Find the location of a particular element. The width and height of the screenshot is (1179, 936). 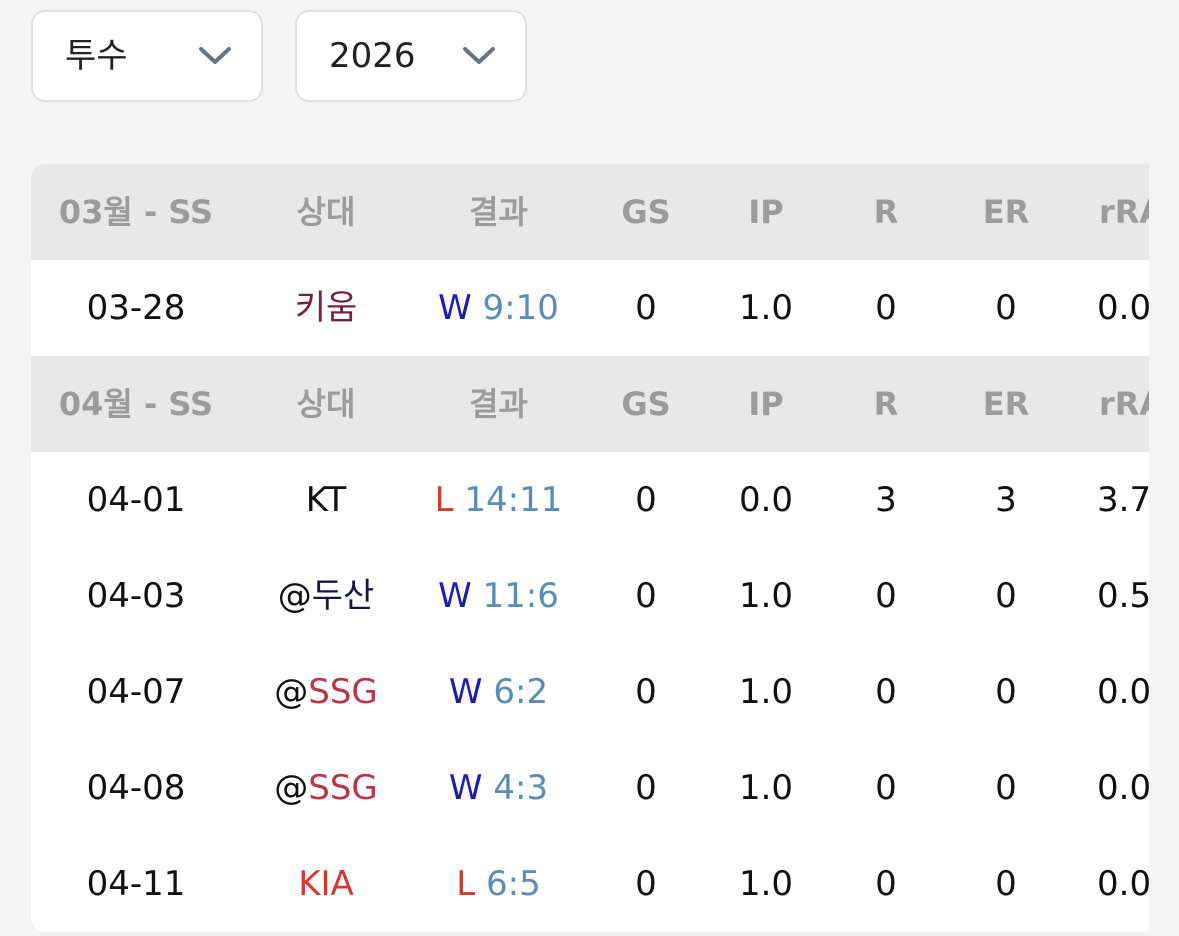

opponent-cell: KIA is located at coordinates (326, 884).